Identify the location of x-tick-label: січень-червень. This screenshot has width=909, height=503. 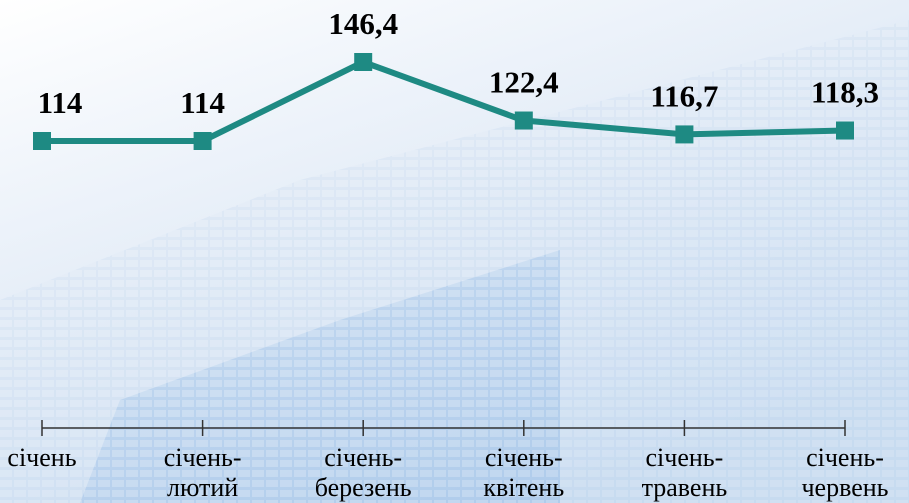
(844, 472).